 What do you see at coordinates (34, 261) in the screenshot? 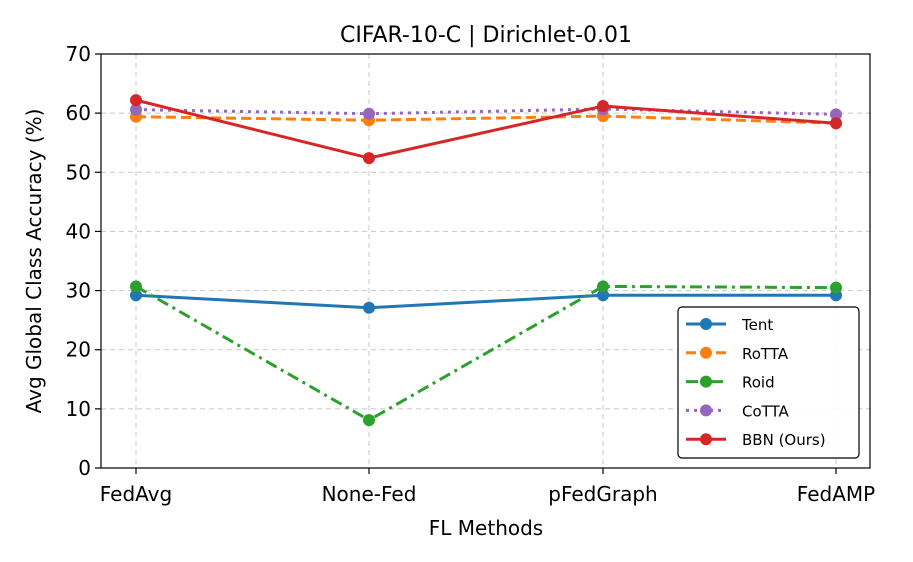
I see `y-axis-label: Avg Global Class Accuracy (%)` at bounding box center [34, 261].